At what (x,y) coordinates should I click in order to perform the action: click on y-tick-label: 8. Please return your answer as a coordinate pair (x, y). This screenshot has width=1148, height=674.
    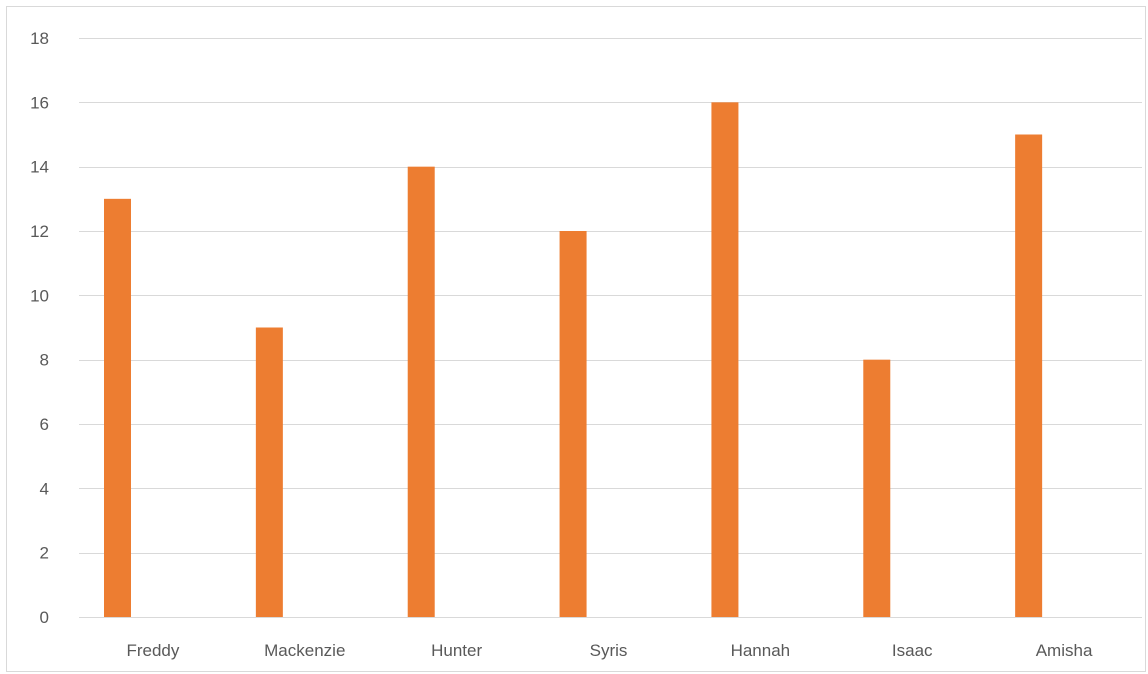
    Looking at the image, I should click on (44, 360).